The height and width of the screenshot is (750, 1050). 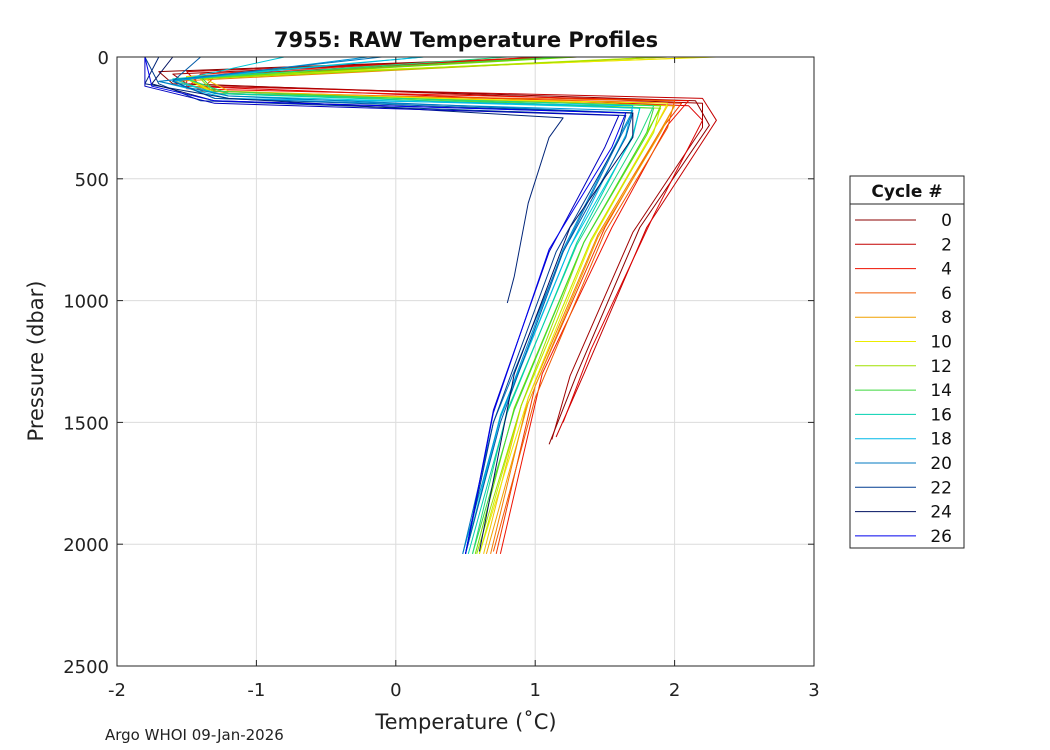 I want to click on y-tick-label: 0, so click(x=103, y=58).